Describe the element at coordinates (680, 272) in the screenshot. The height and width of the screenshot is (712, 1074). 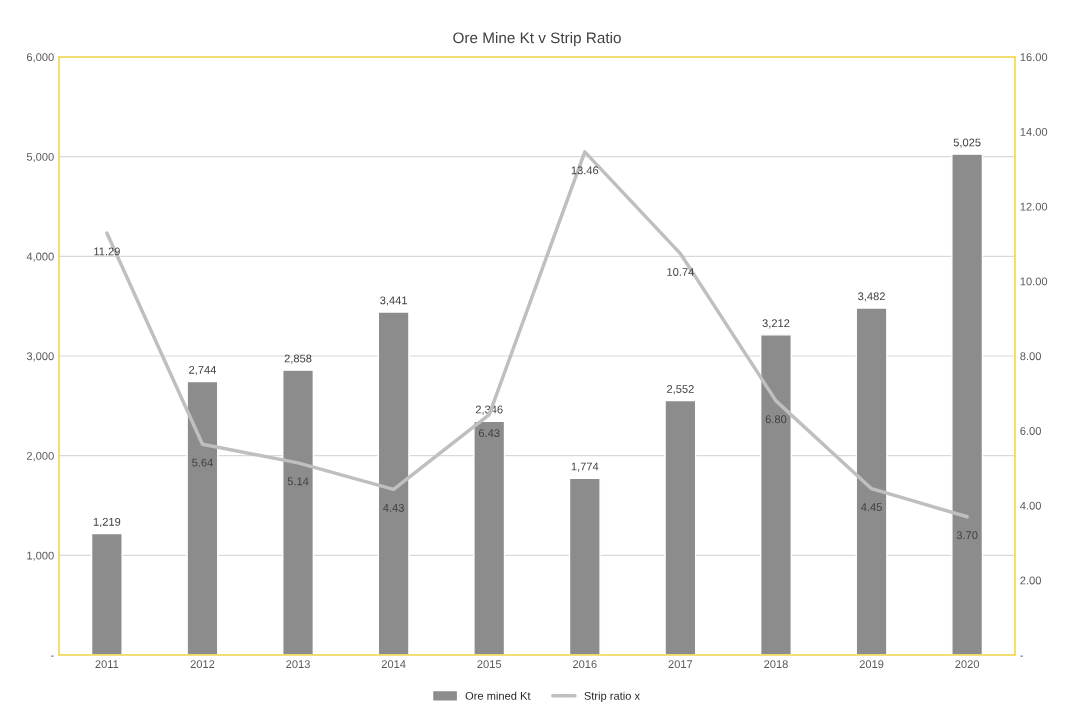
I see `data-label: 10.74` at that location.